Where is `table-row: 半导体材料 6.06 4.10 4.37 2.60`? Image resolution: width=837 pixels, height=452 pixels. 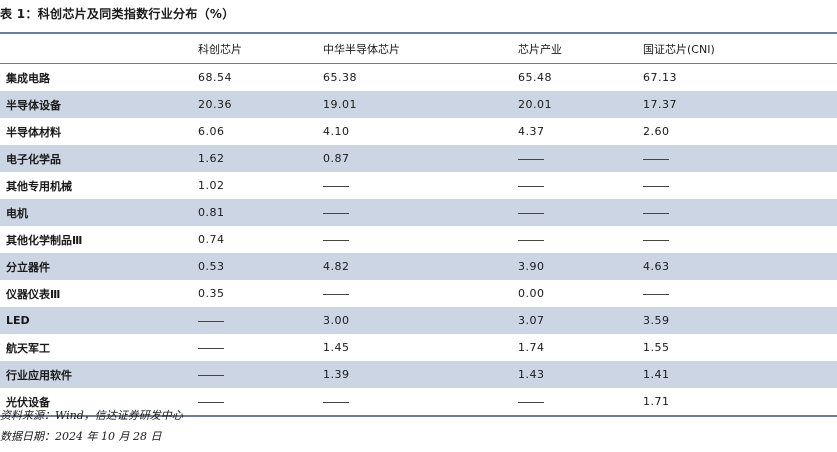
table-row: 半导体材料 6.06 4.10 4.37 2.60 is located at coordinates (418, 131).